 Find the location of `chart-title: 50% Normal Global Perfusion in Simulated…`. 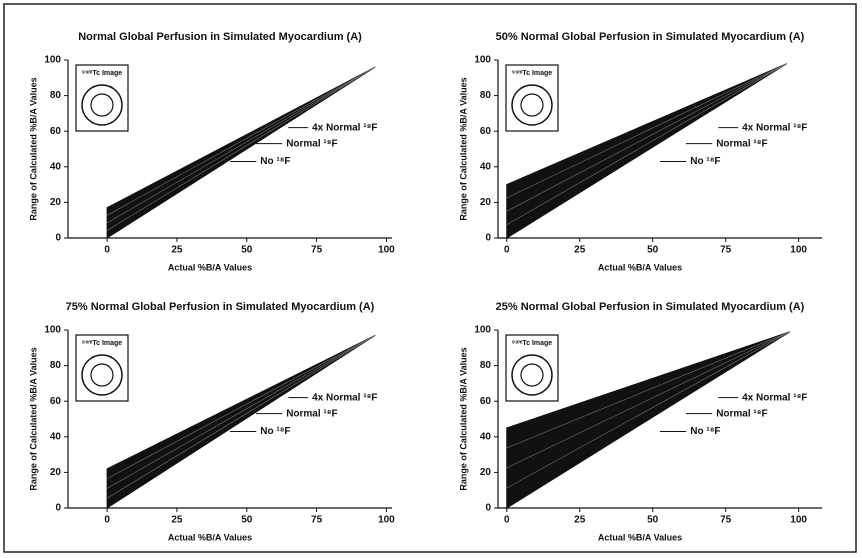

chart-title: 50% Normal Global Perfusion in Simulated… is located at coordinates (650, 37).